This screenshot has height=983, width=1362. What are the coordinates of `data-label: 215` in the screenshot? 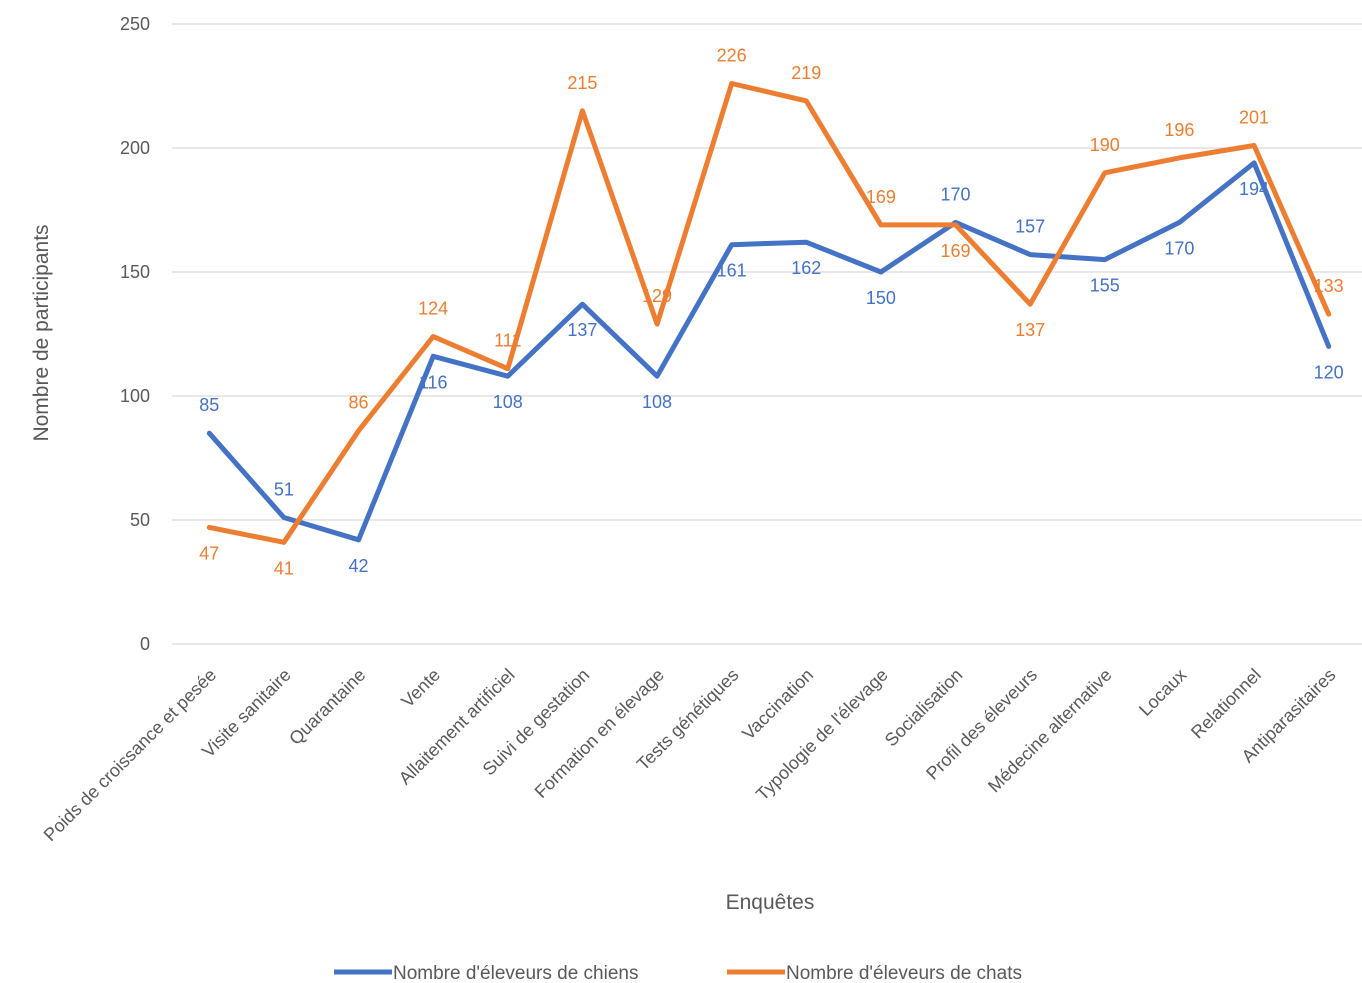 It's located at (582, 83).